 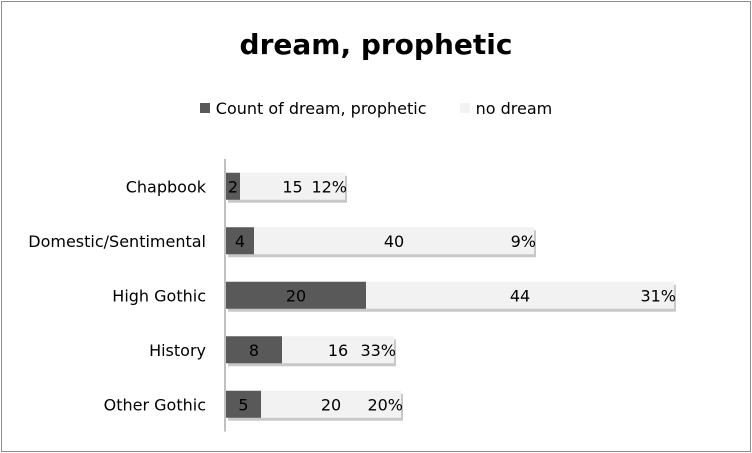 I want to click on chart-legend: Count of dream, prophetic no dream, so click(x=376, y=108).